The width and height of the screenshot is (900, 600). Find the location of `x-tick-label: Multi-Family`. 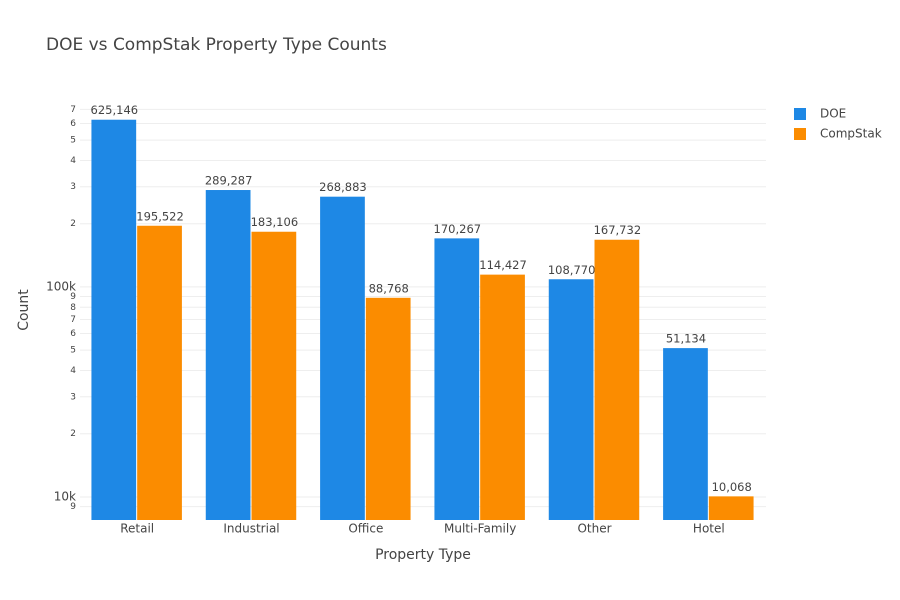

x-tick-label: Multi-Family is located at coordinates (480, 529).